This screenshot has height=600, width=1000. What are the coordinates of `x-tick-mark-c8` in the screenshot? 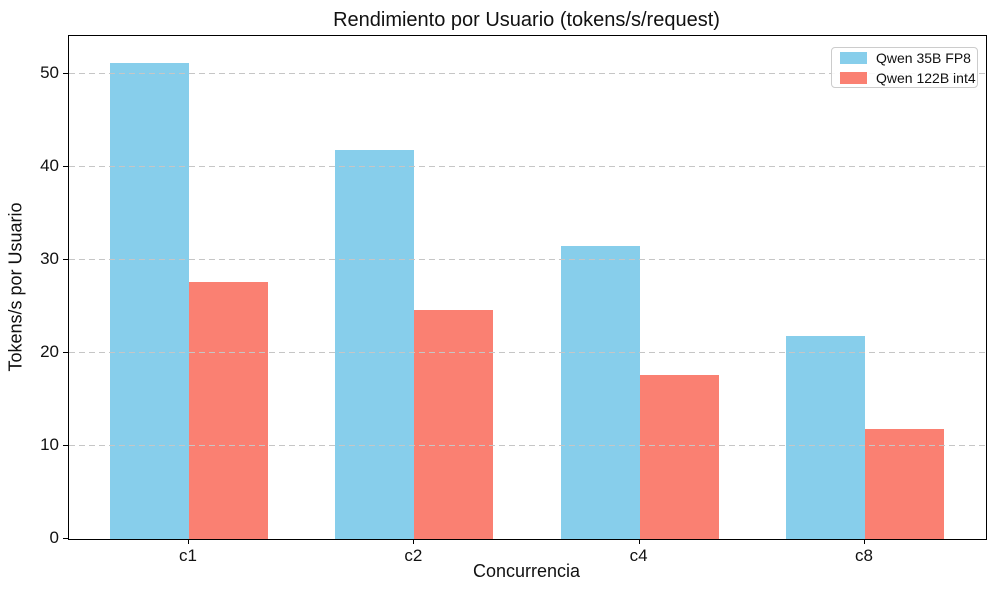 It's located at (864, 541).